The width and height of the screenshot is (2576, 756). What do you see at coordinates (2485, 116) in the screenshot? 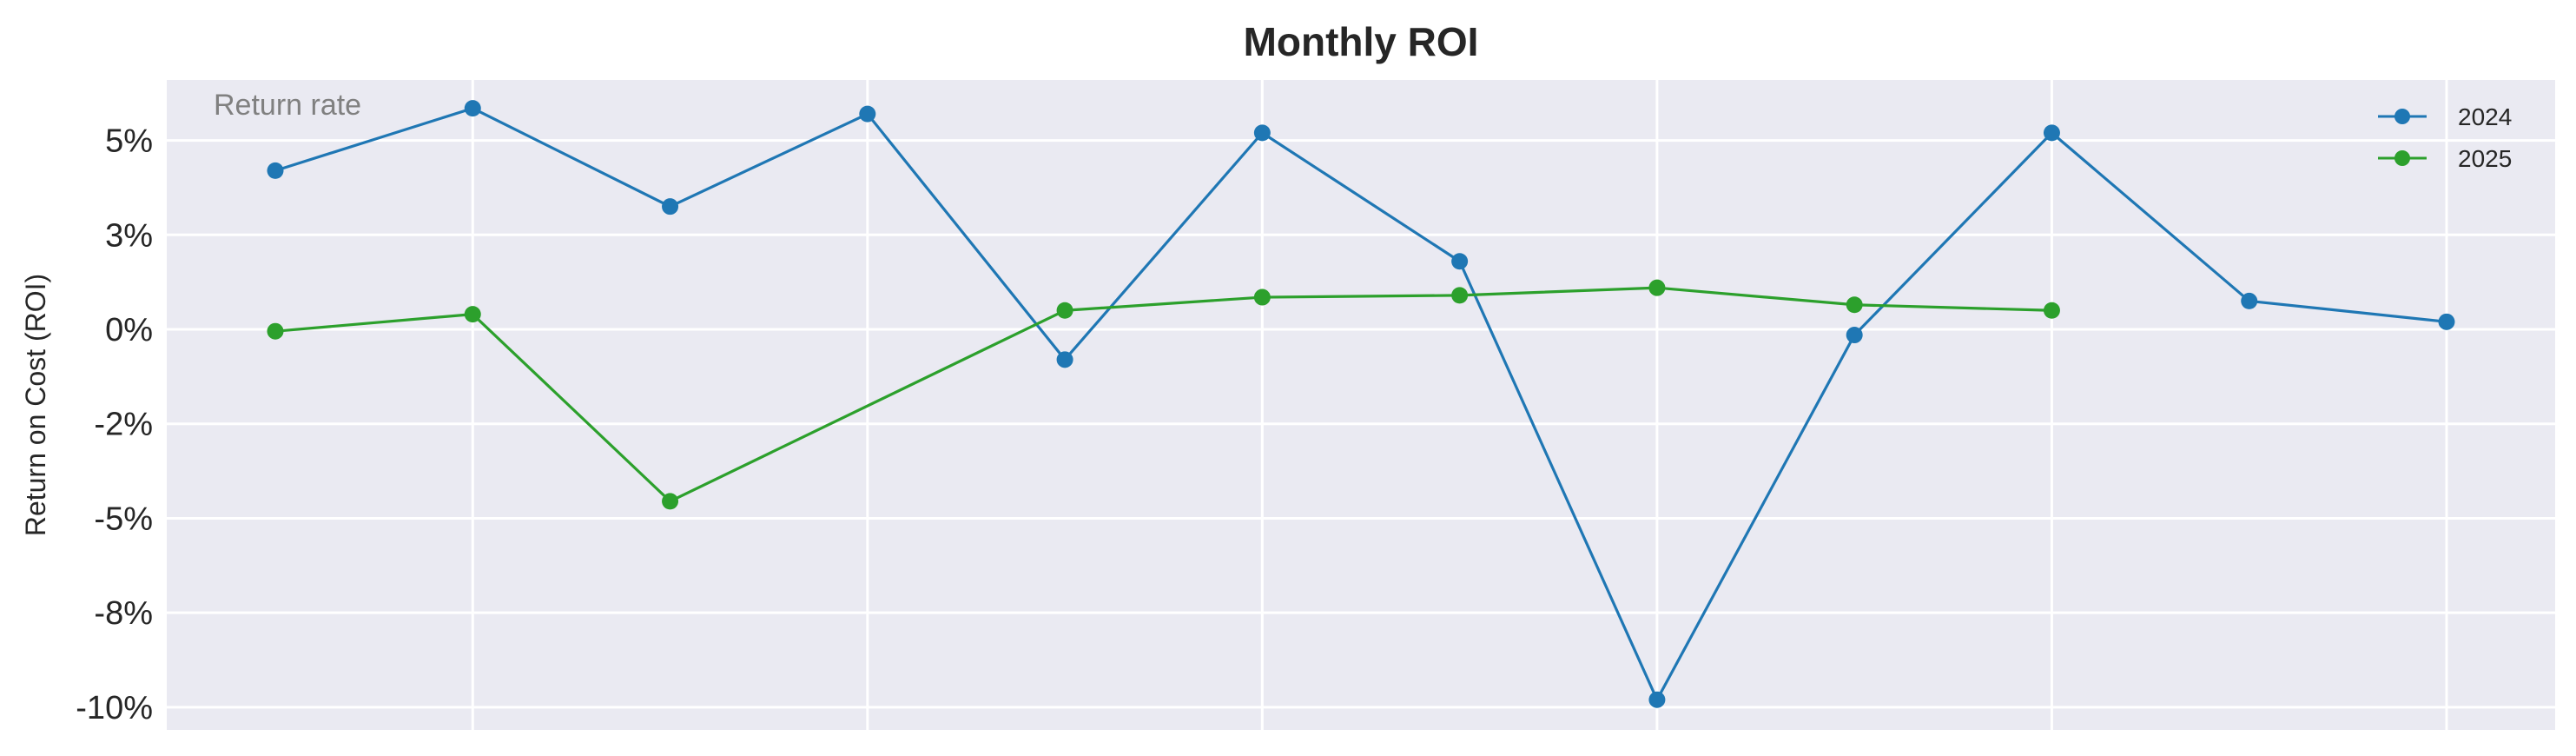
I see `legend-label-2024: 2024` at bounding box center [2485, 116].